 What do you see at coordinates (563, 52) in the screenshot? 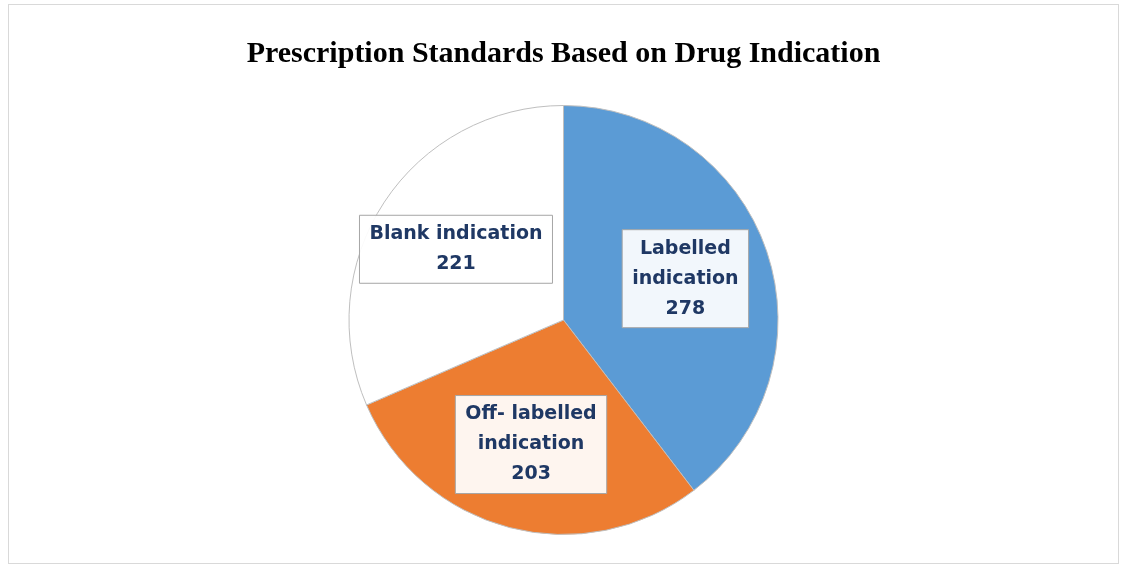
I see `chart-title: Prescription Standards Based on Drug Indication` at bounding box center [563, 52].